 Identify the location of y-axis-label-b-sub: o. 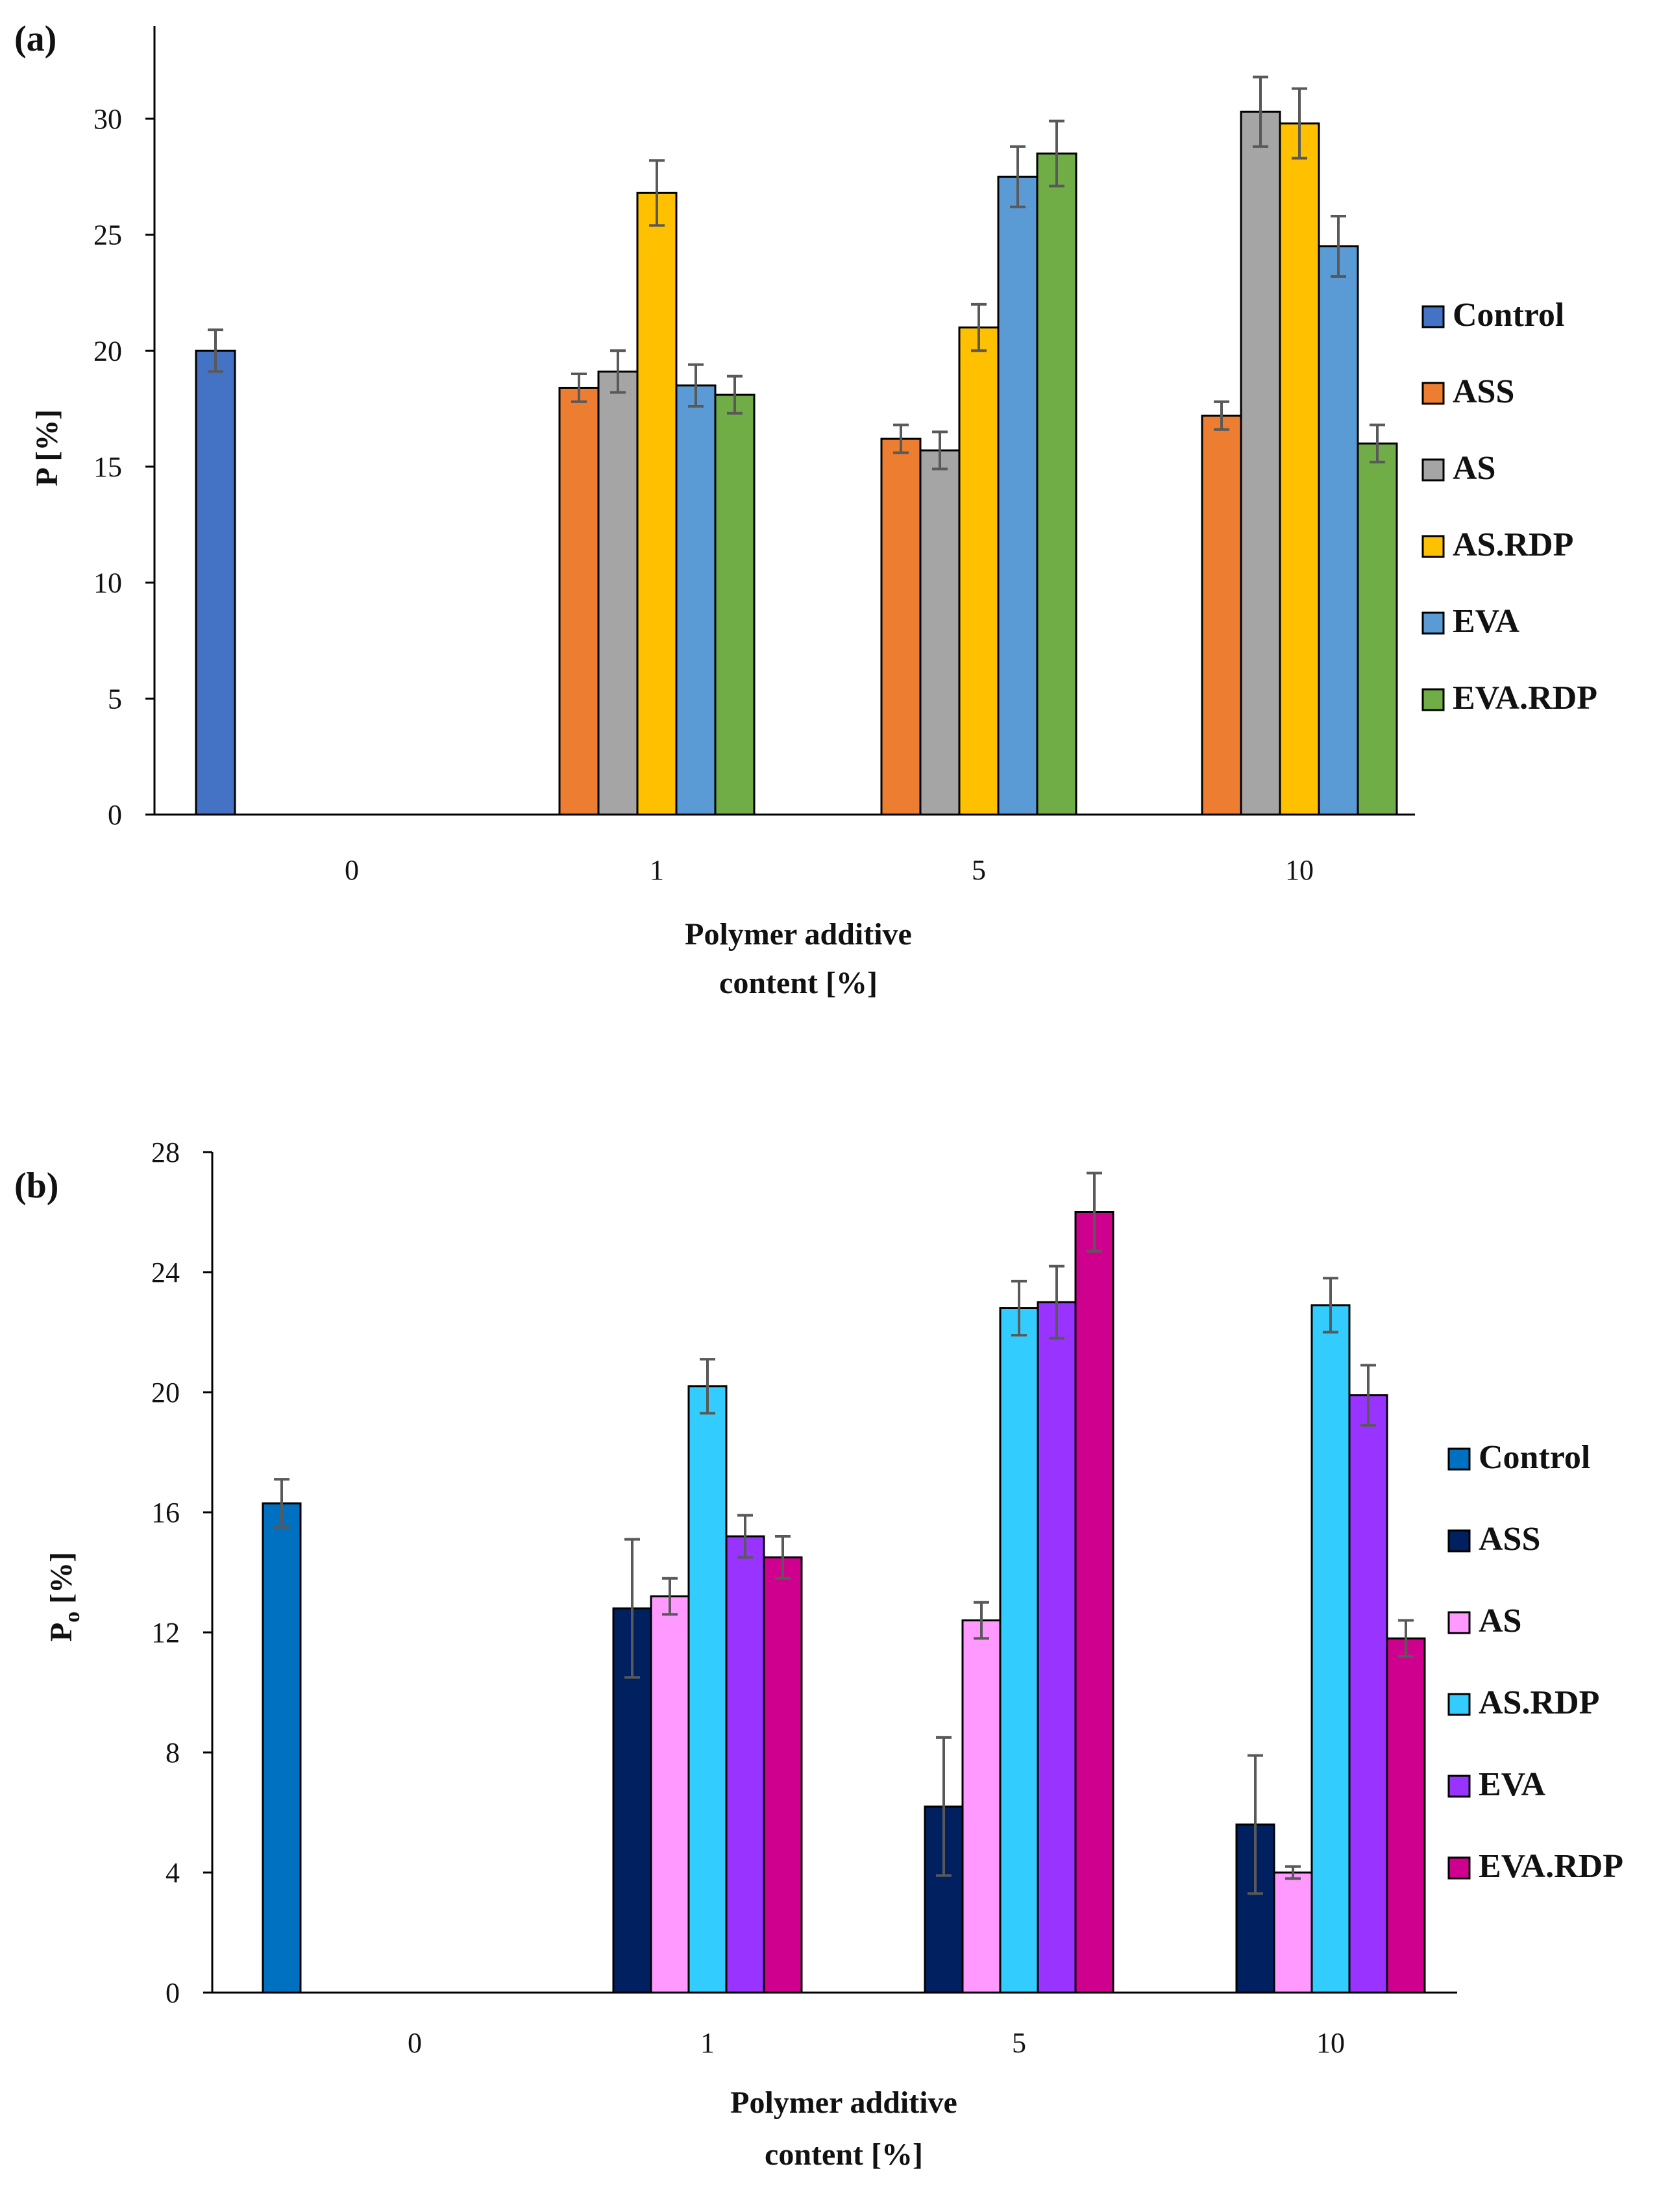
(72, 1617).